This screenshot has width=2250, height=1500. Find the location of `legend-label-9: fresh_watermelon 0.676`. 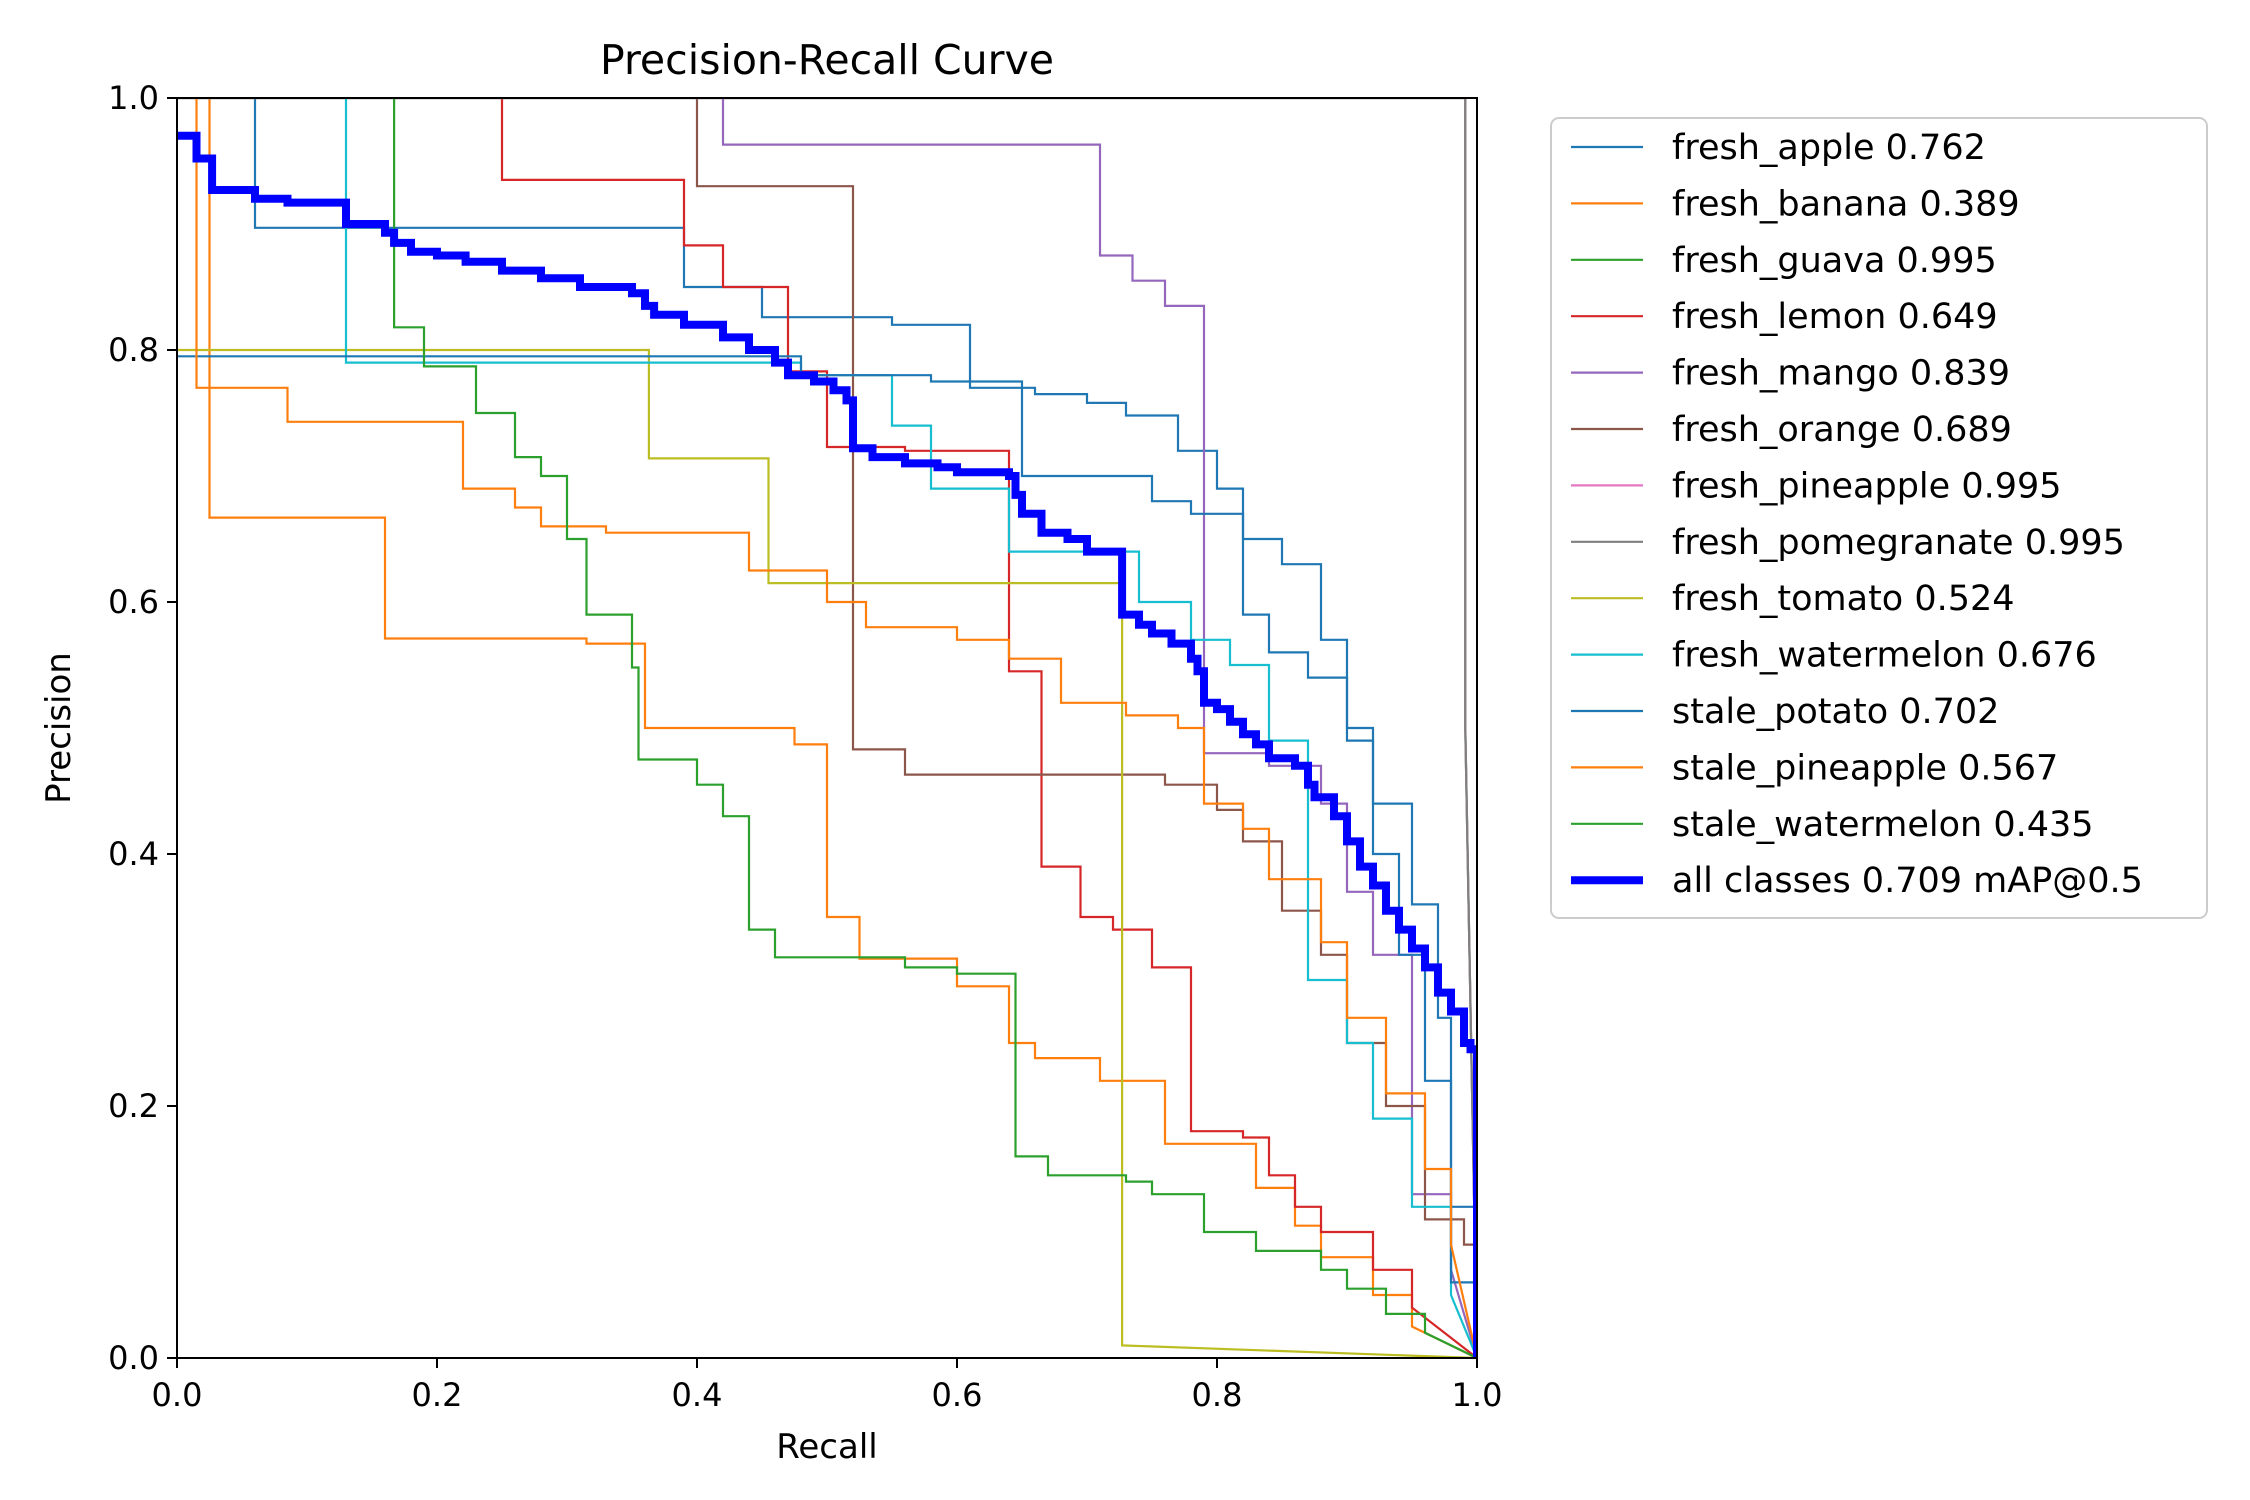

legend-label-9: fresh_watermelon 0.676 is located at coordinates (1884, 656).